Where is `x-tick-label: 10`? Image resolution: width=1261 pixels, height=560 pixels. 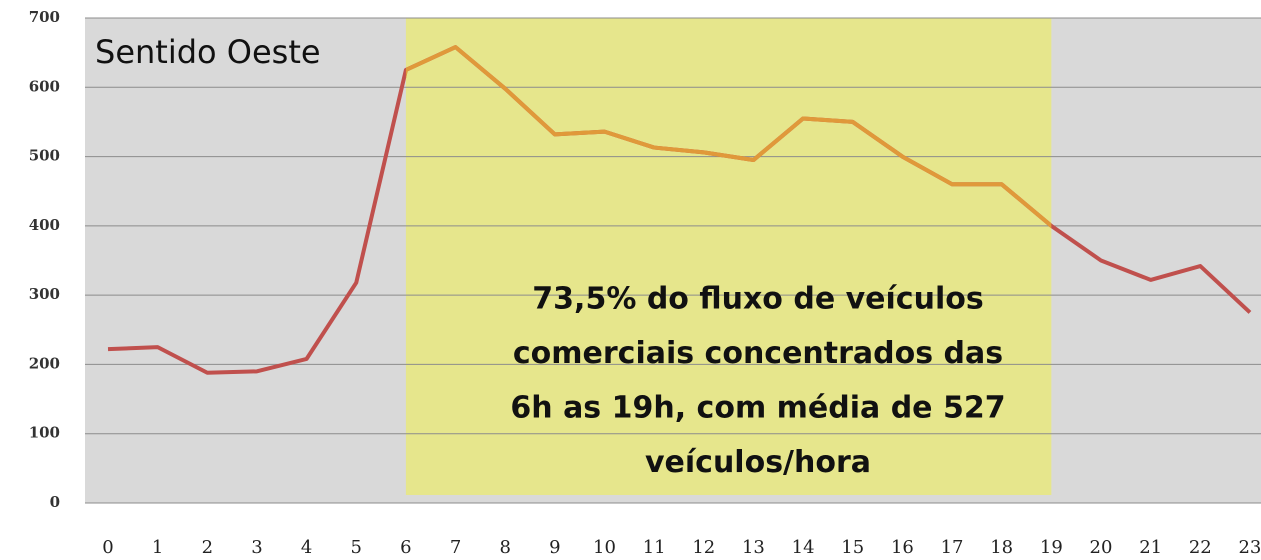 x-tick-label: 10 is located at coordinates (604, 547).